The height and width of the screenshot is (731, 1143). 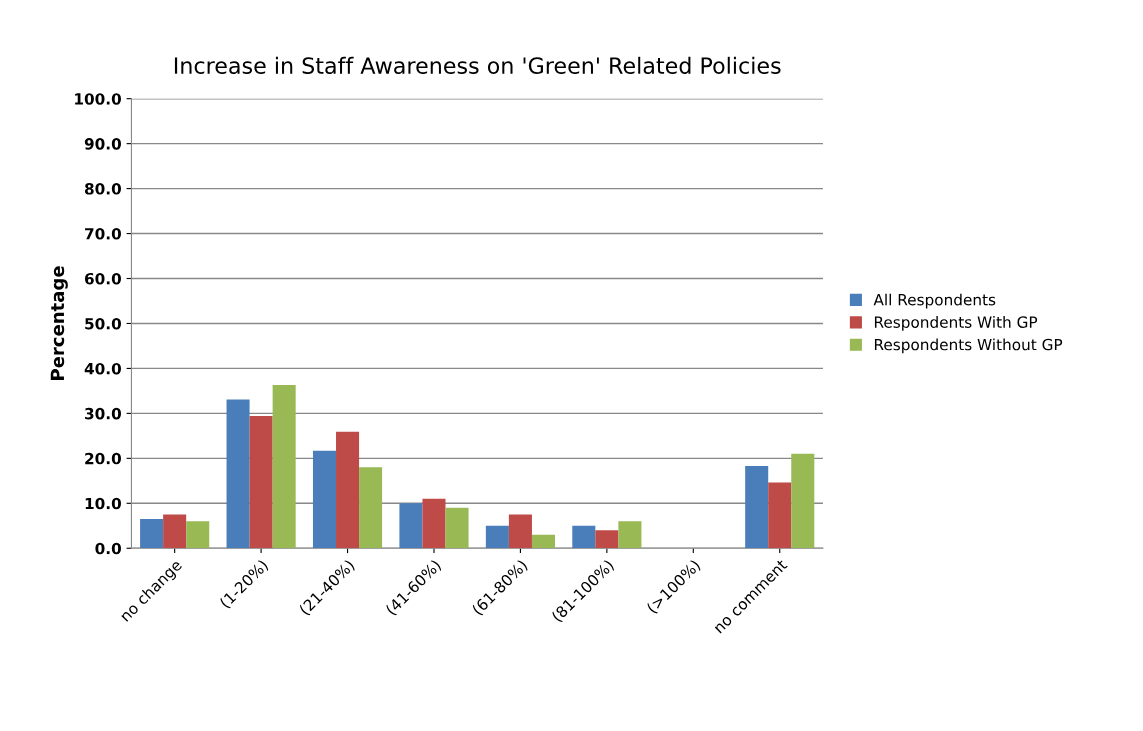 What do you see at coordinates (968, 346) in the screenshot?
I see `legend-label: Respondents Without GP` at bounding box center [968, 346].